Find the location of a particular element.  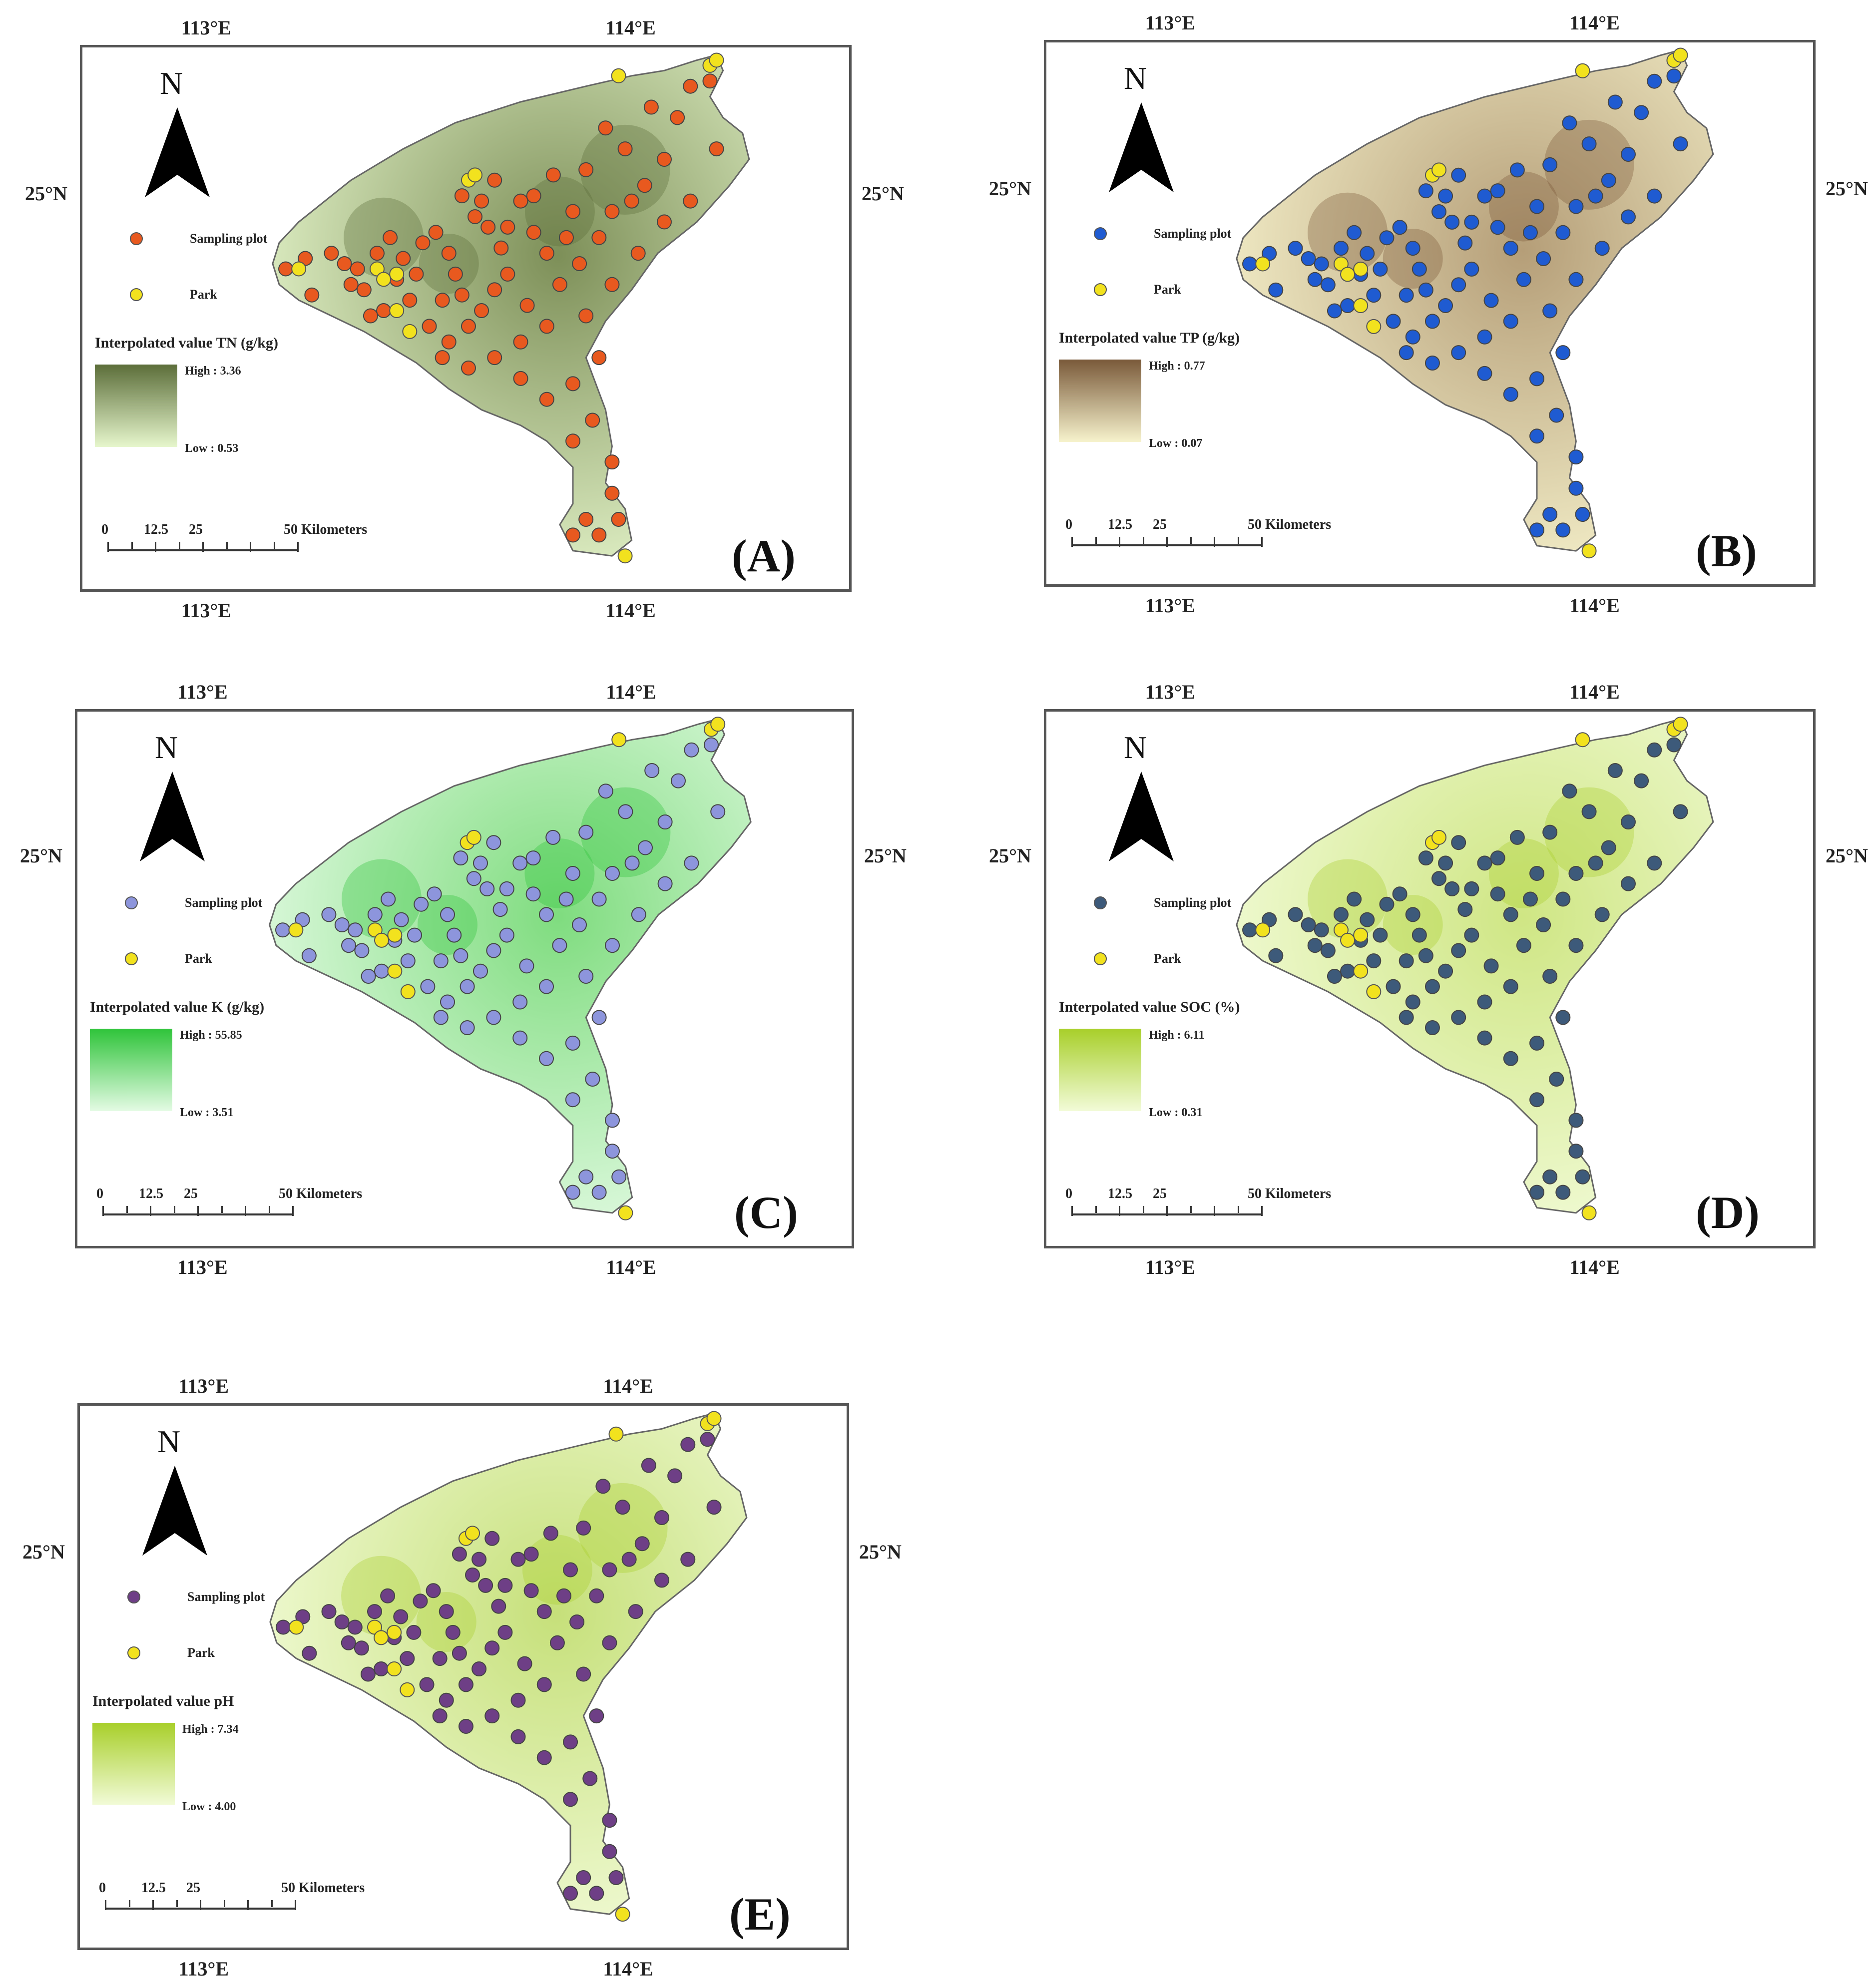

scale-bar-tick-label: 50 Kilometers is located at coordinates (323, 1888).